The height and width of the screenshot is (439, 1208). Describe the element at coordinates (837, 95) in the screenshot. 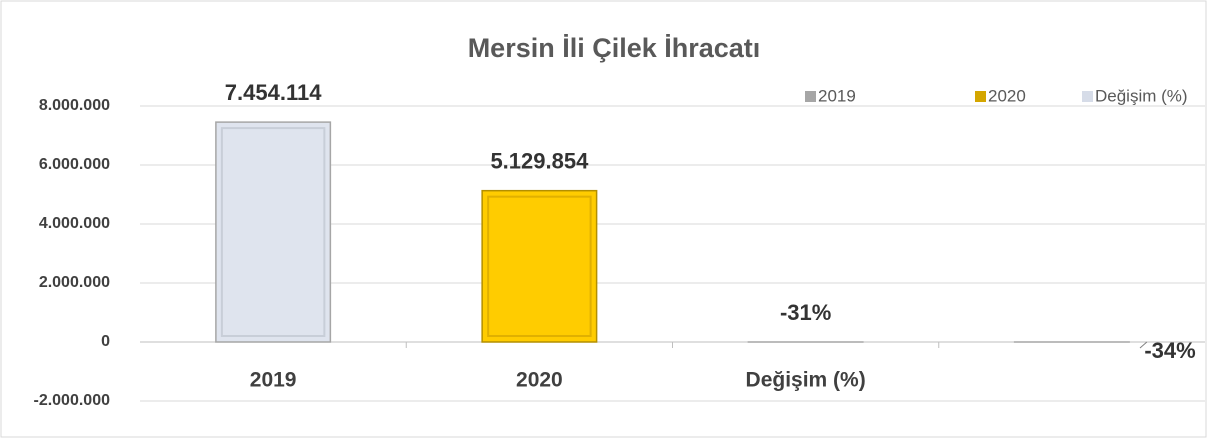

I see `legend-label: 2019` at that location.